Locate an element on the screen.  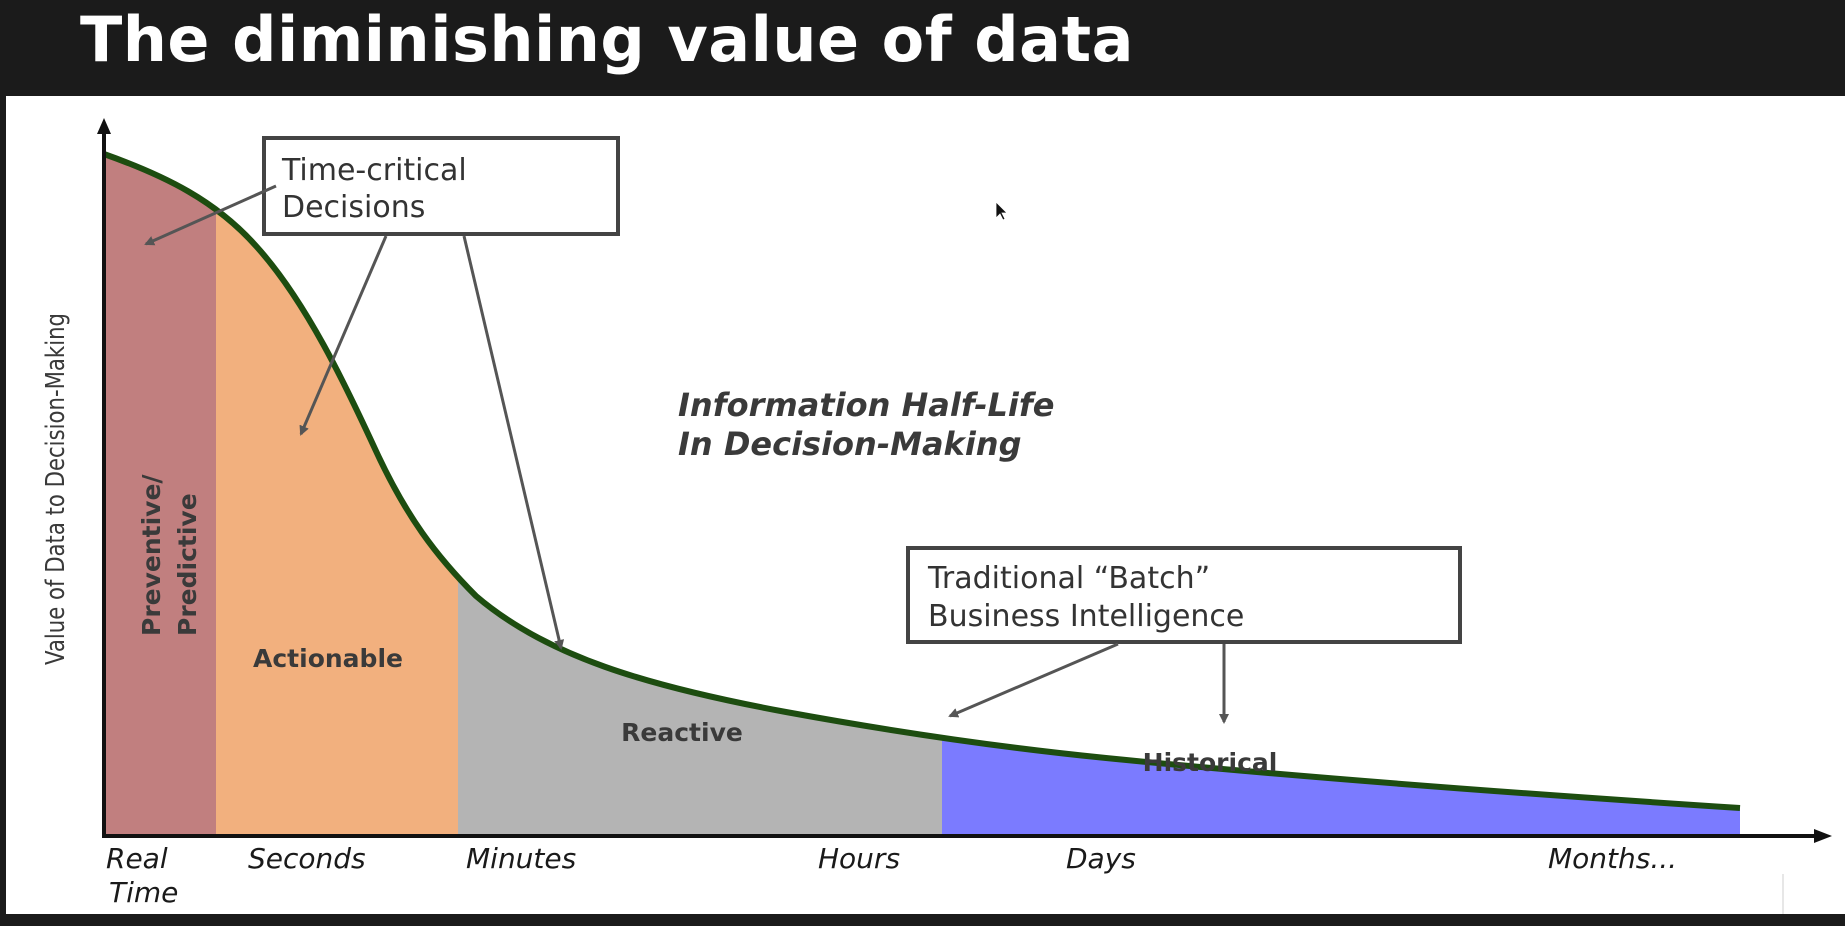
callout-time-critical-box is located at coordinates (441, 186).